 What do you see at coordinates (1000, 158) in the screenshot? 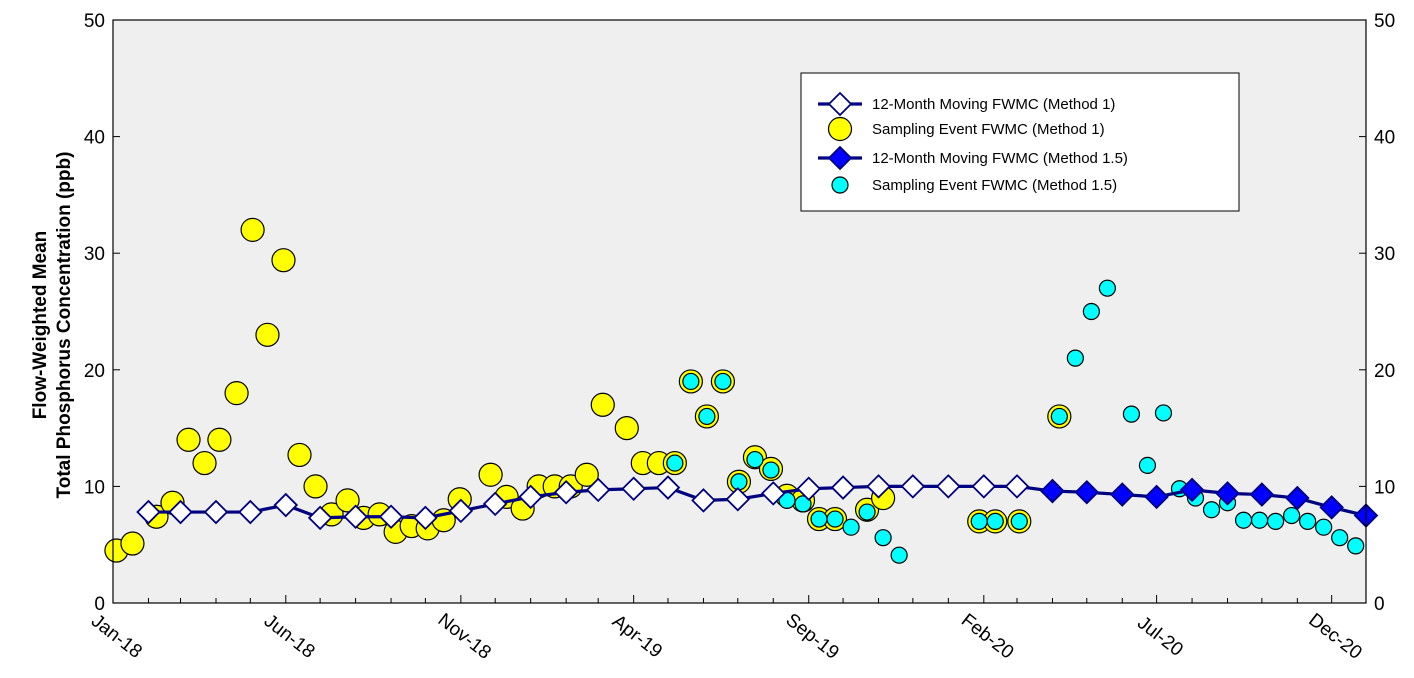
I see `legend-label-2: 12-Month Moving FWMC (Method 1.5)` at bounding box center [1000, 158].